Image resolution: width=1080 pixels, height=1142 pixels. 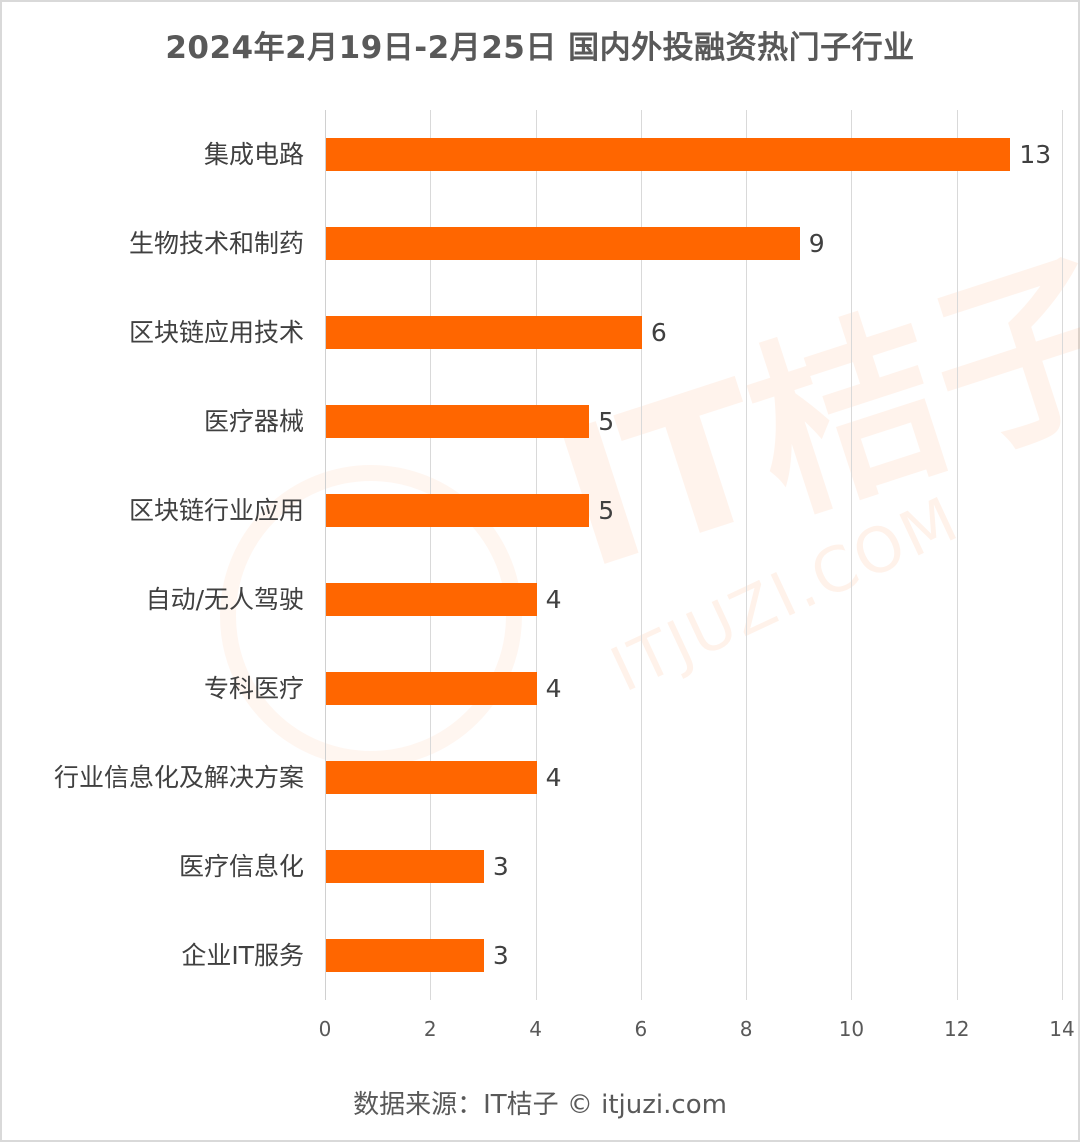 What do you see at coordinates (816, 243) in the screenshot?
I see `data-label: 9` at bounding box center [816, 243].